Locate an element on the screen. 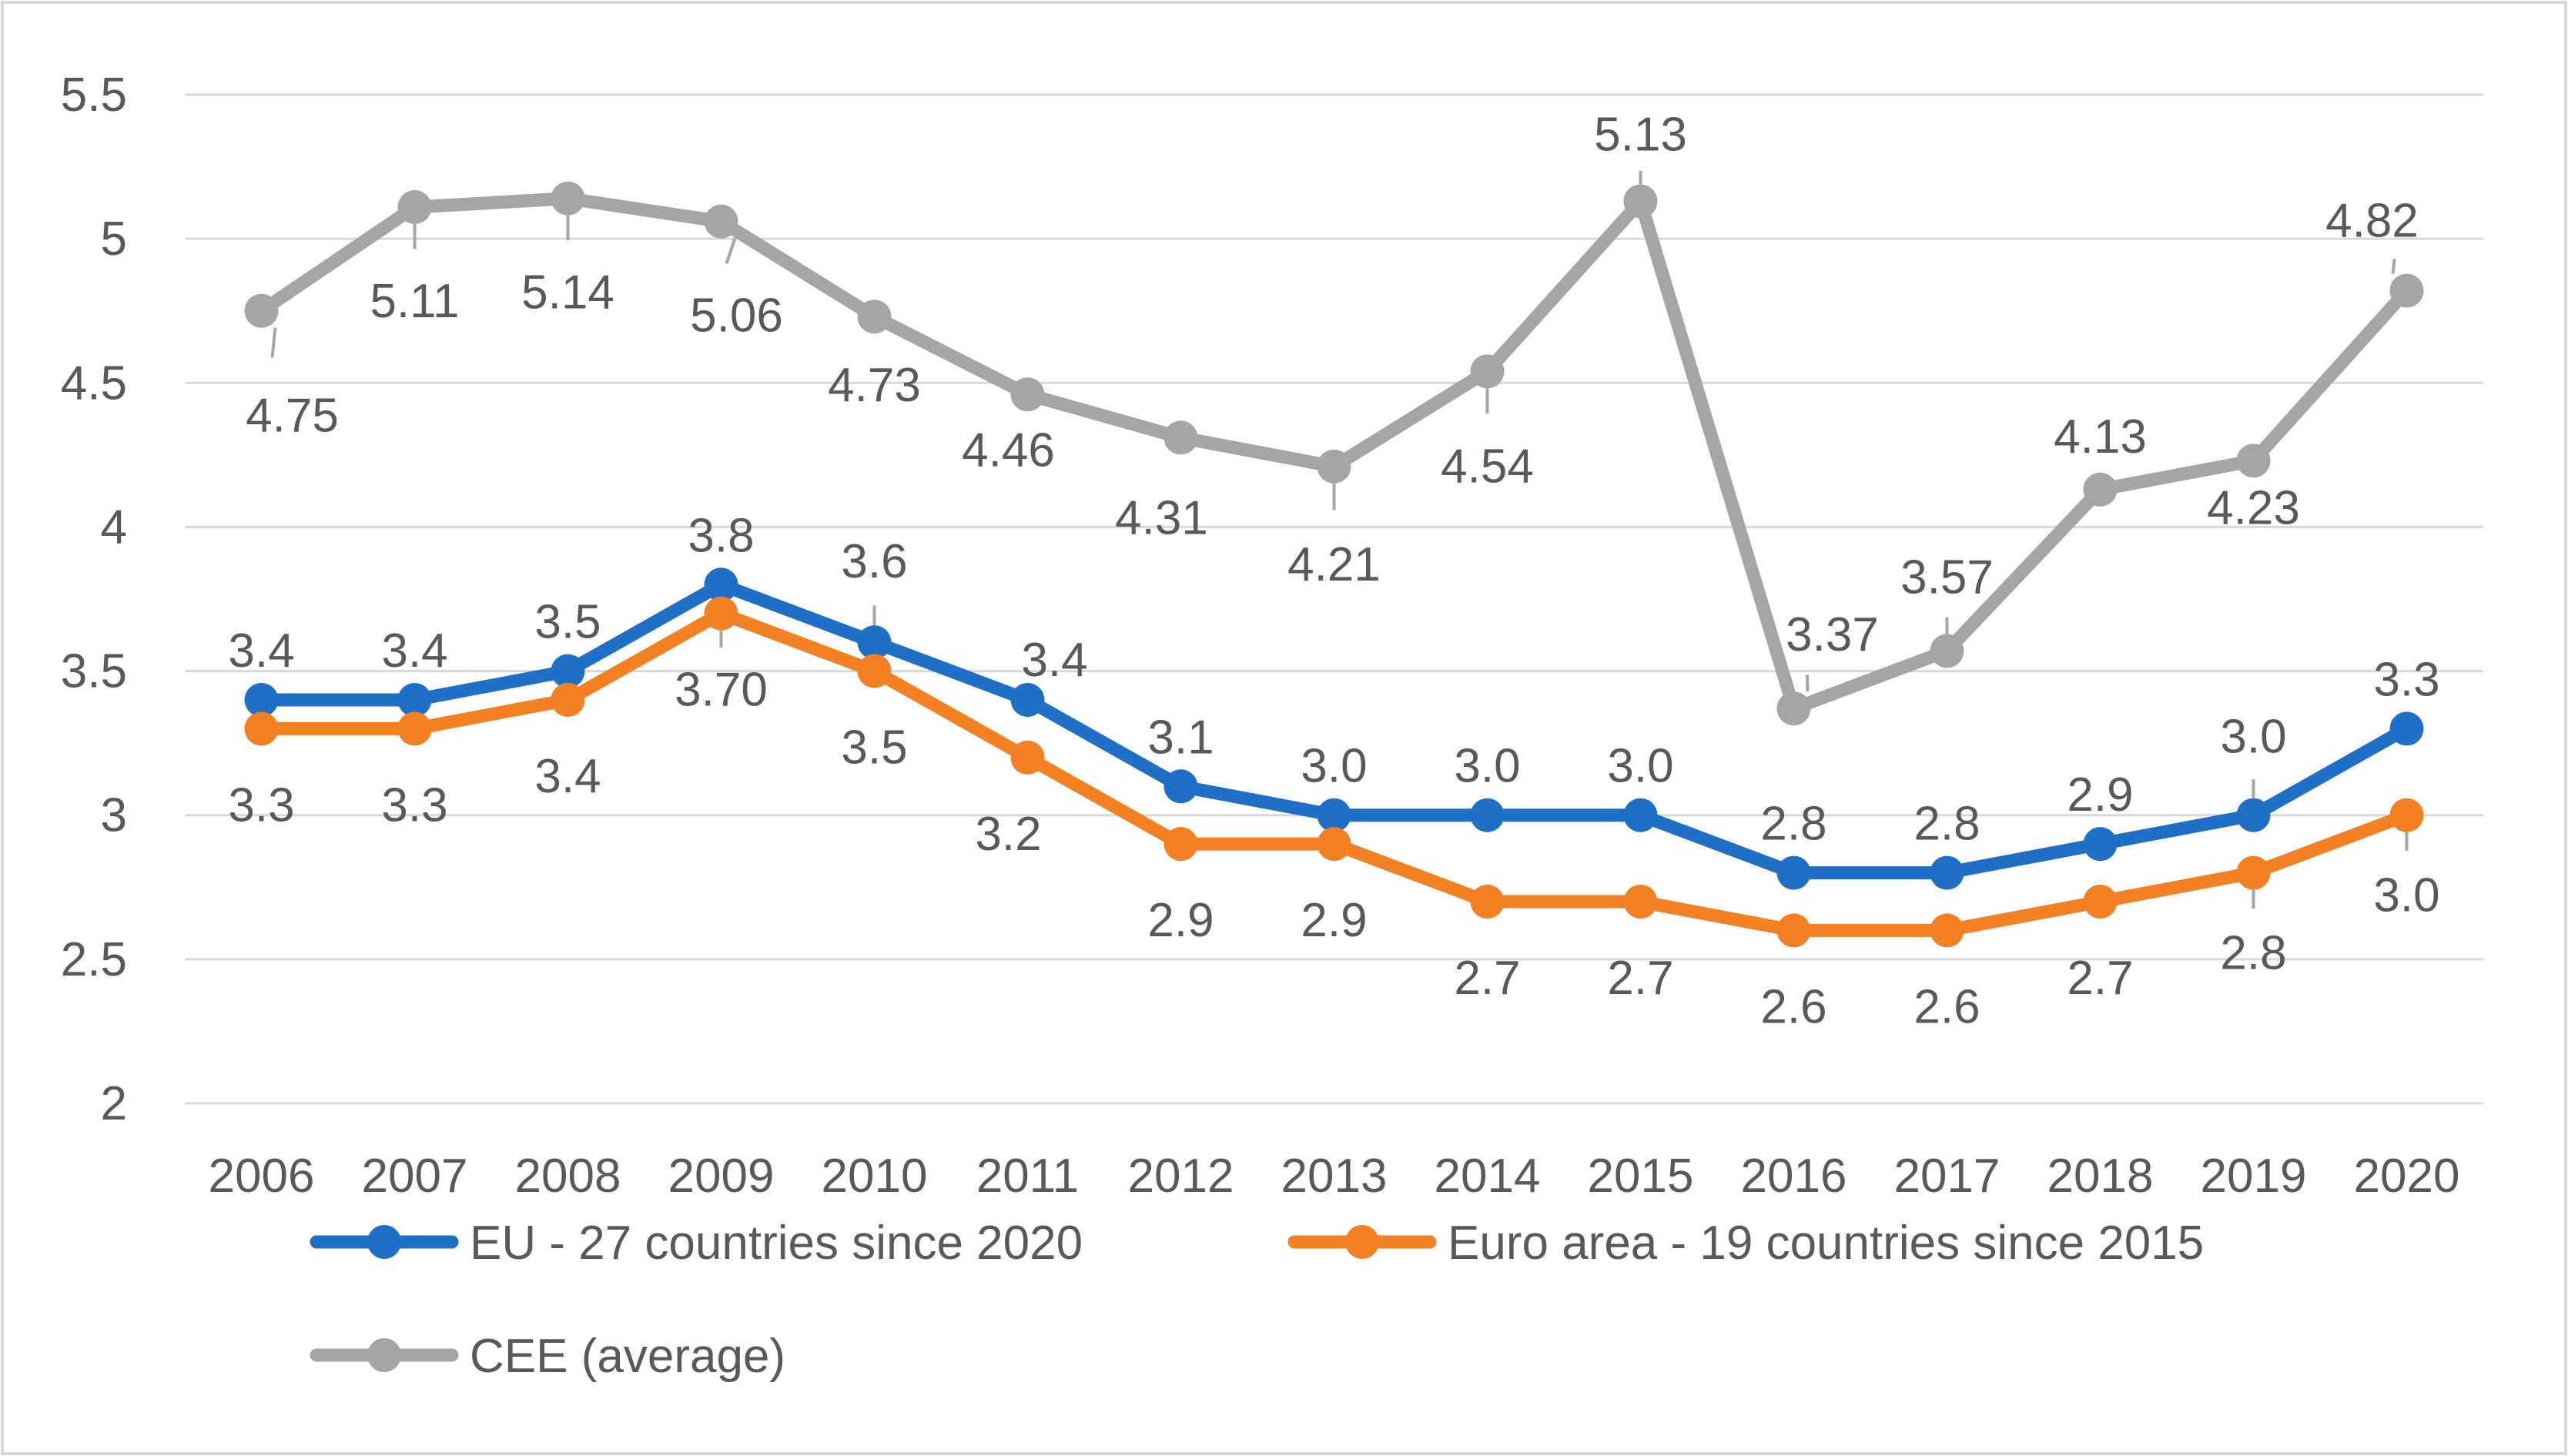 The width and height of the screenshot is (2568, 1456). data-label: 3.70 is located at coordinates (721, 690).